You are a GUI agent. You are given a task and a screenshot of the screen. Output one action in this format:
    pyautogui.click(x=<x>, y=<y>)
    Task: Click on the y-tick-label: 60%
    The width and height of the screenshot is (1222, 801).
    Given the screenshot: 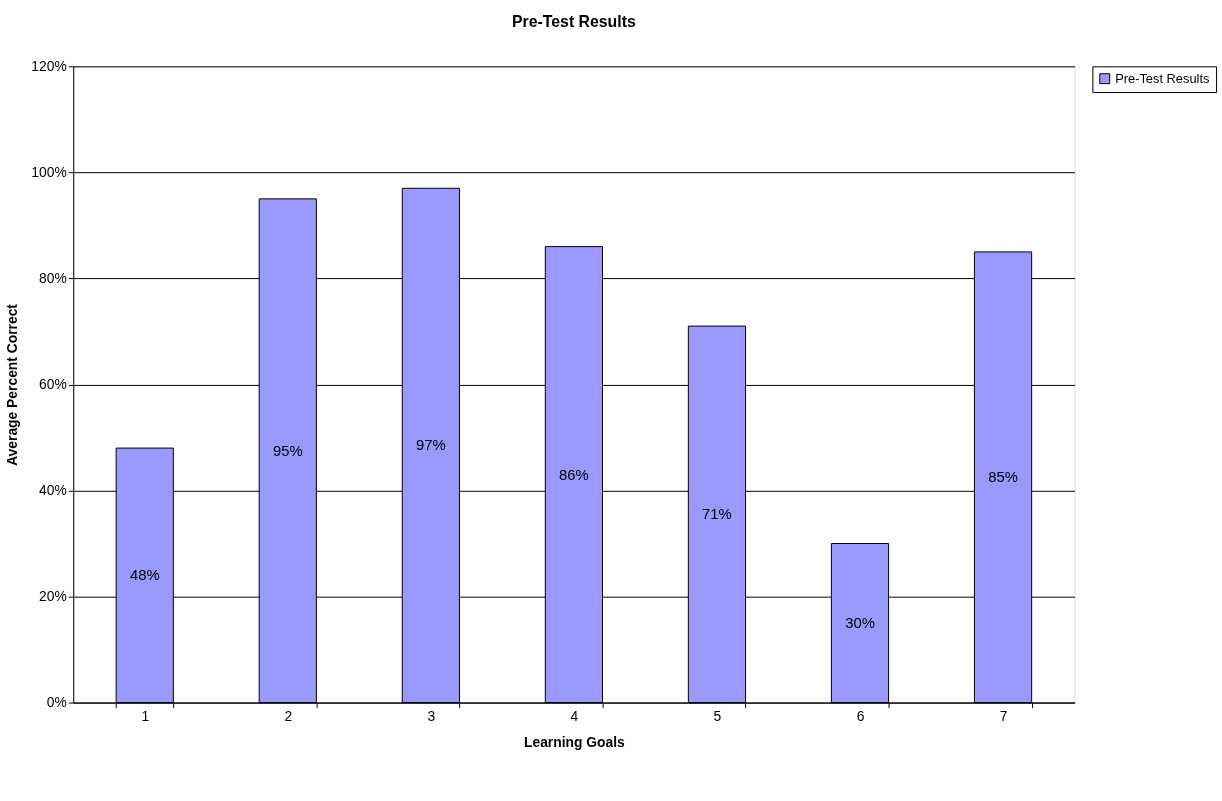 What is the action you would take?
    pyautogui.click(x=53, y=383)
    